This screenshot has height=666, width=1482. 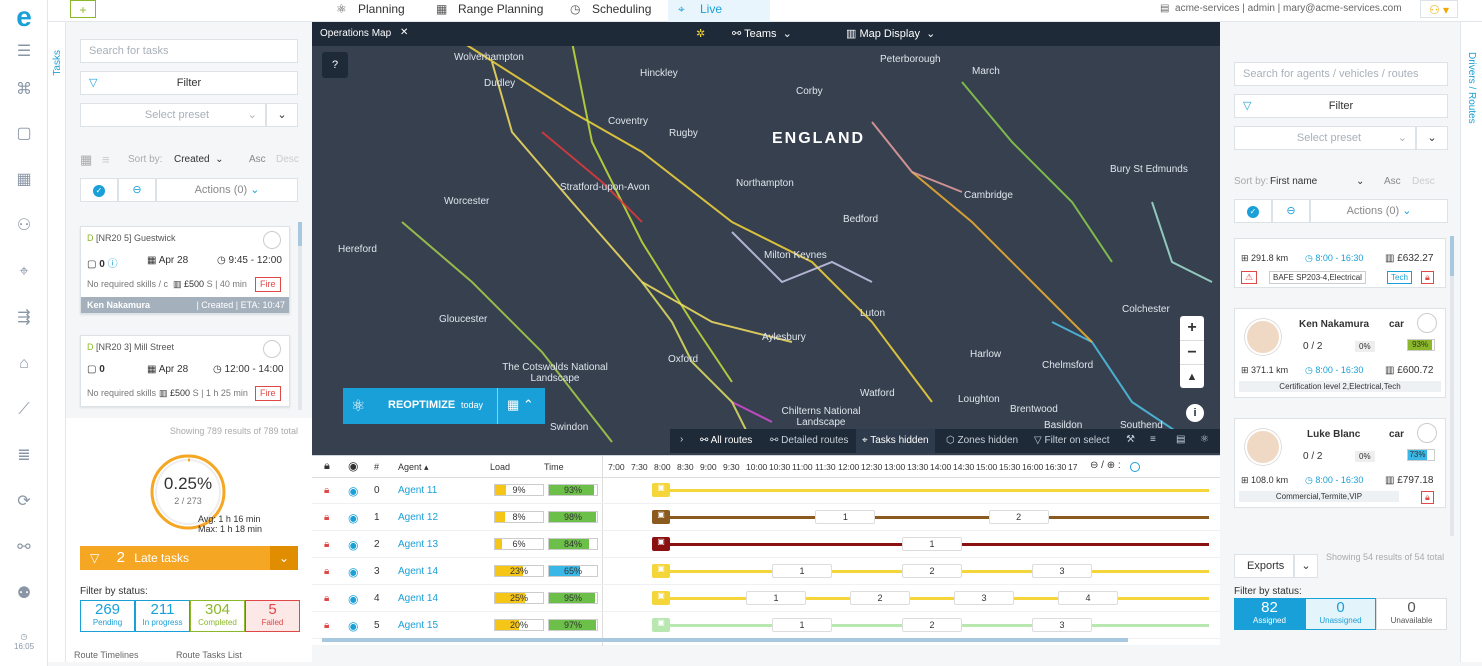 I want to click on filter-on-select-toggle: ▽ Filter on select, so click(x=1072, y=440).